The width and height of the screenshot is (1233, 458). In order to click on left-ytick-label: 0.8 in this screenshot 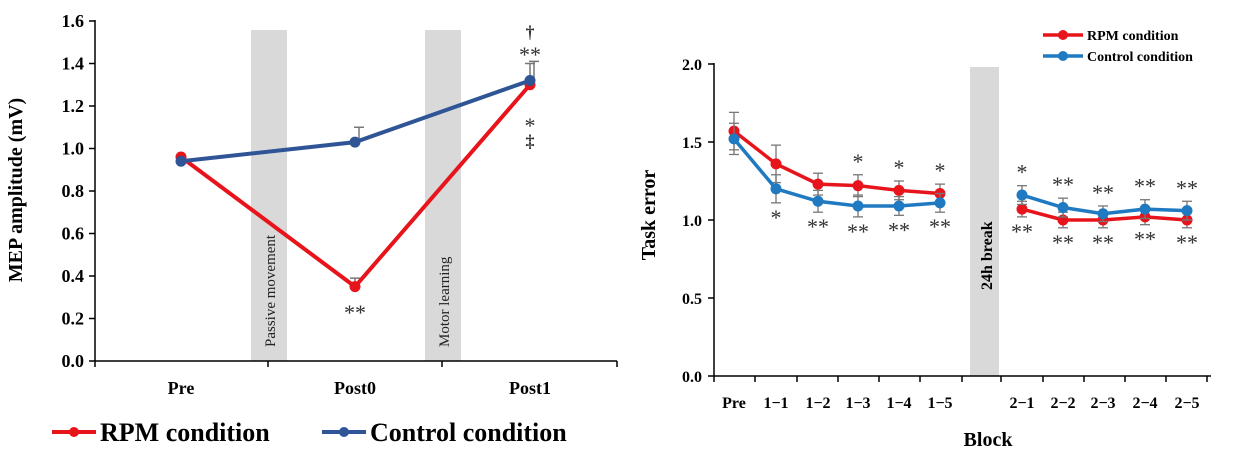, I will do `click(73, 191)`.